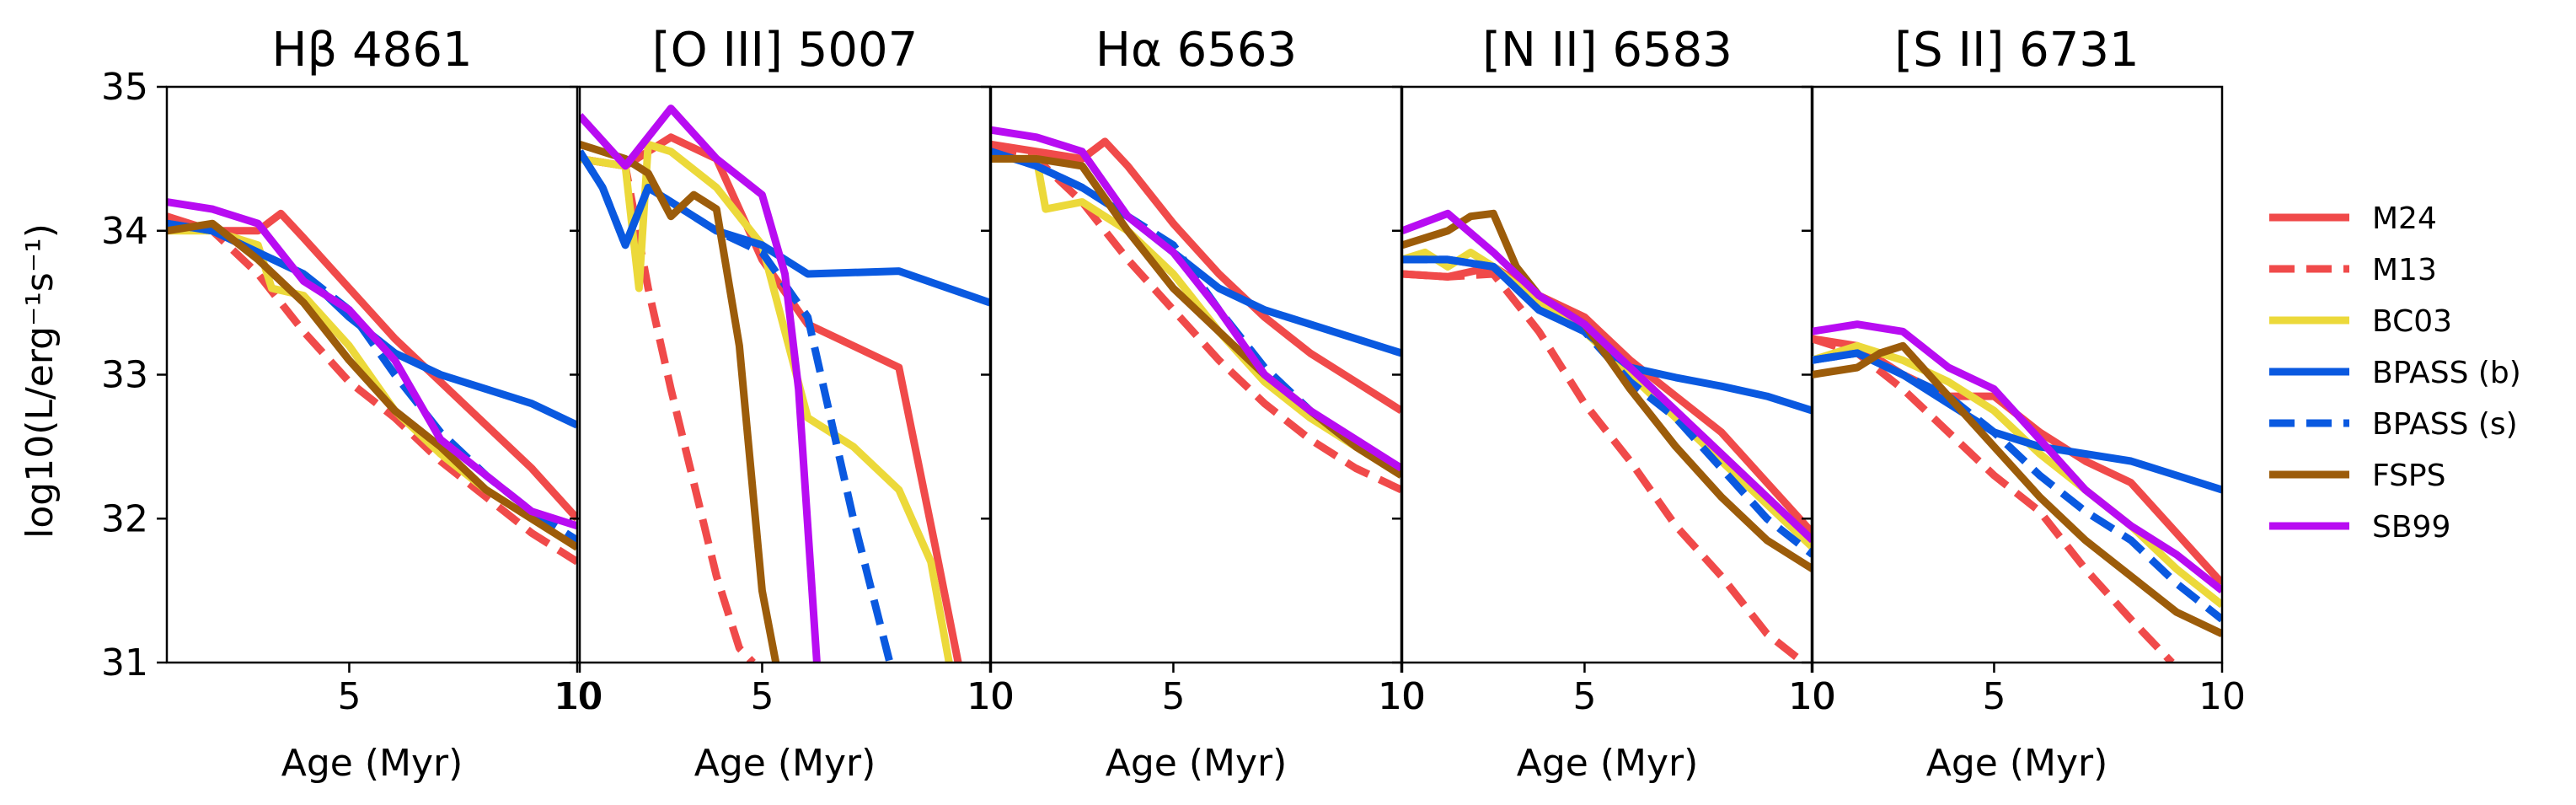 This screenshot has width=2576, height=805. What do you see at coordinates (785, 50) in the screenshot?
I see `panel-title: [O III] 5007` at bounding box center [785, 50].